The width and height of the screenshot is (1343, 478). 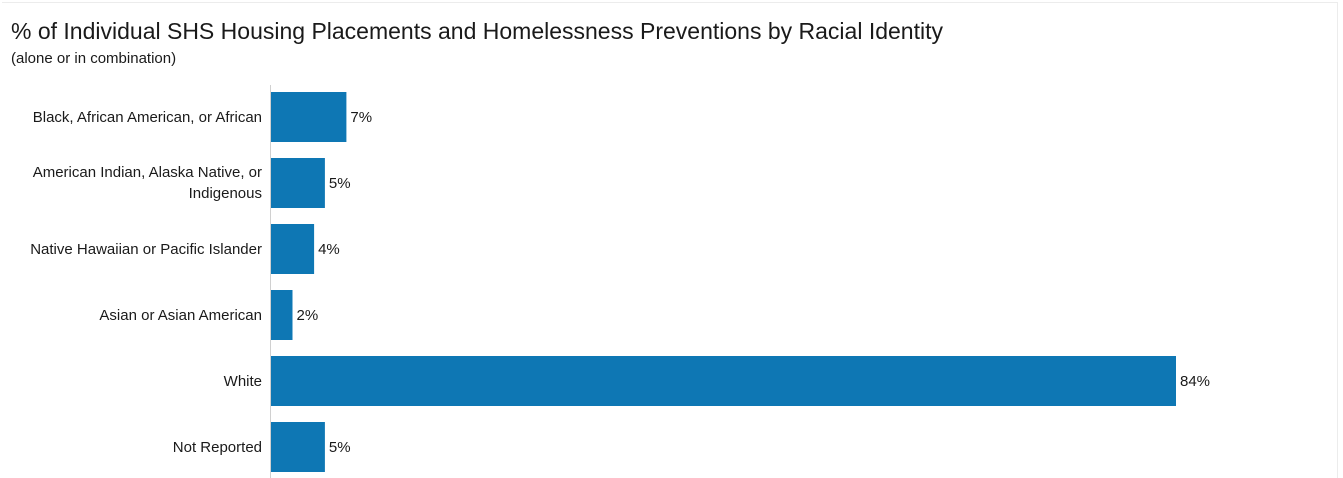 I want to click on category-label: Black, African American, or African, so click(x=147, y=117).